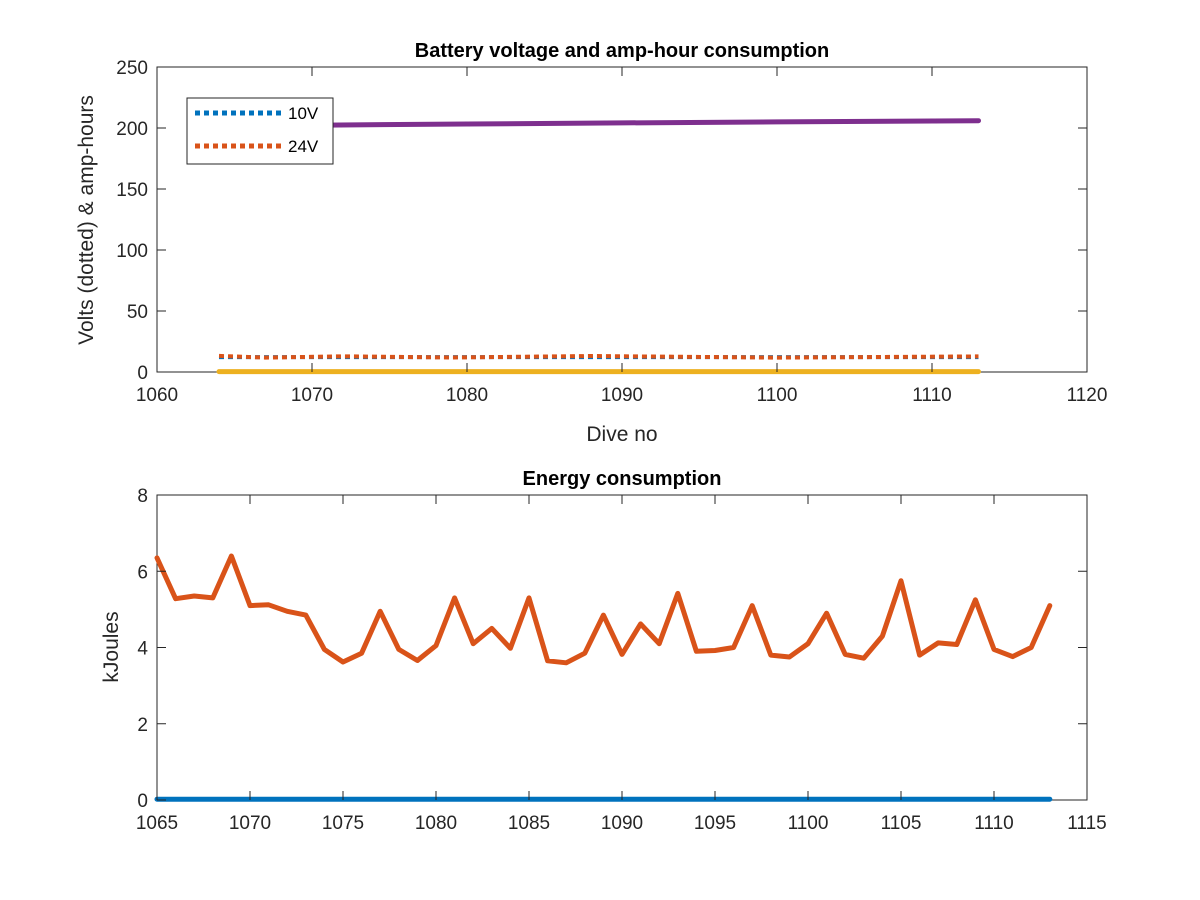  I want to click on voltage-x-tick-label: 1100, so click(777, 395).